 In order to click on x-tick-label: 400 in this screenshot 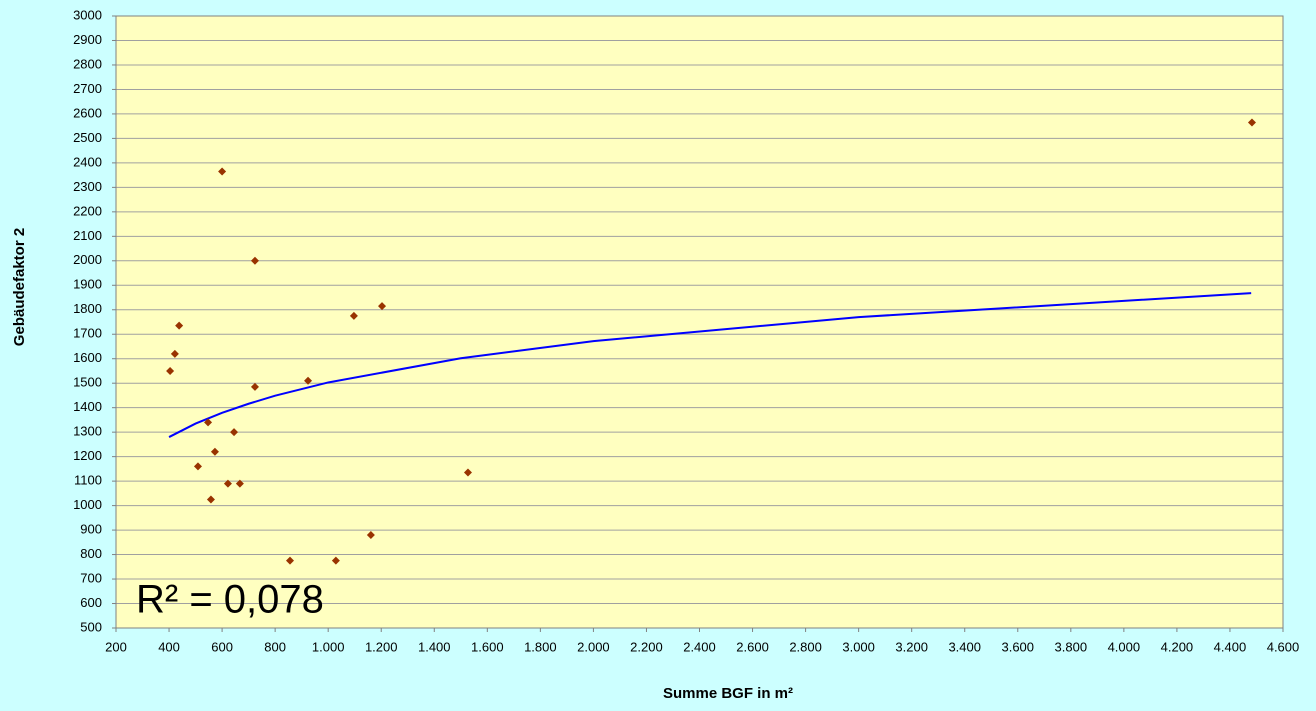, I will do `click(169, 646)`.